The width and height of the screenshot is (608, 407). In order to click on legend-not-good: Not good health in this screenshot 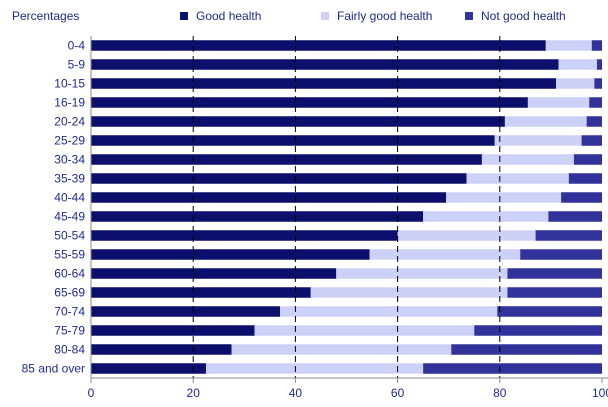, I will do `click(515, 16)`.